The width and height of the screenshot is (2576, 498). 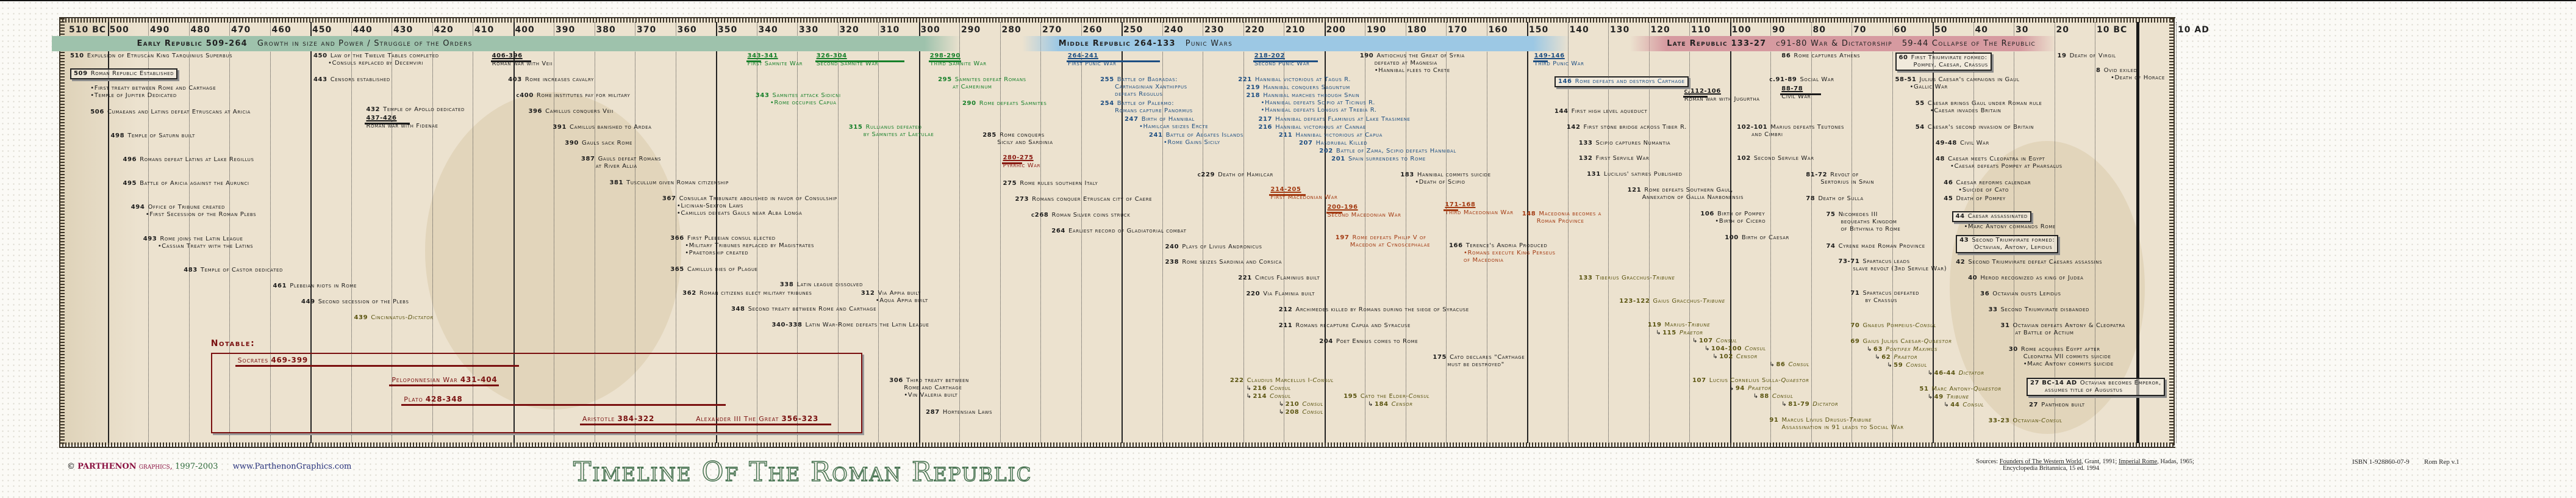 What do you see at coordinates (1906, 80) in the screenshot?
I see `event-year: 58-51` at bounding box center [1906, 80].